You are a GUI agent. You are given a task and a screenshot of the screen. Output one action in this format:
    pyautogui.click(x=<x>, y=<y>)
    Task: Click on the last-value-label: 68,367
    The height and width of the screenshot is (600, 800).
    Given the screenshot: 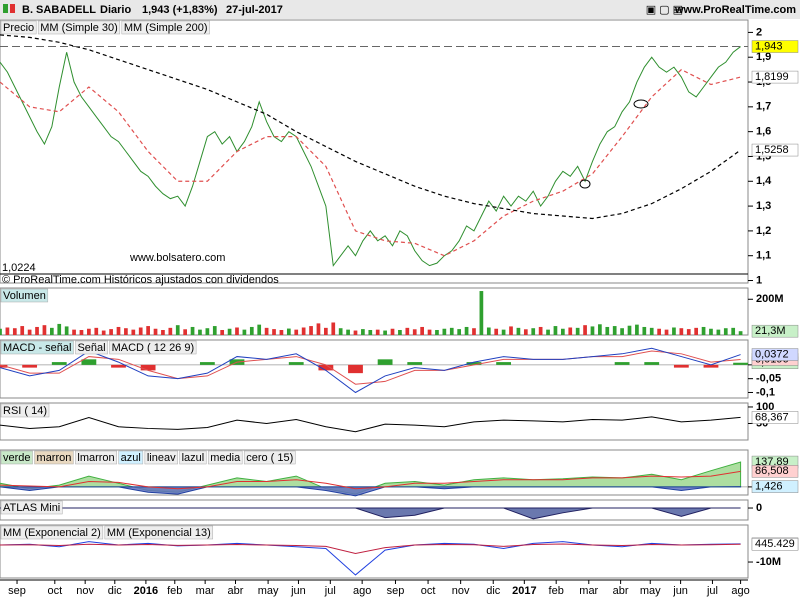 What is the action you would take?
    pyautogui.click(x=772, y=417)
    